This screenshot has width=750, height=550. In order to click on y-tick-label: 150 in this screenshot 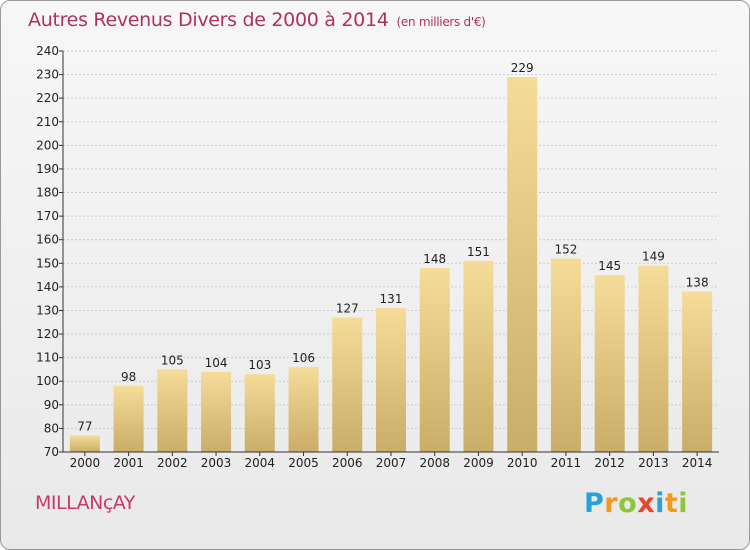, I will do `click(47, 263)`.